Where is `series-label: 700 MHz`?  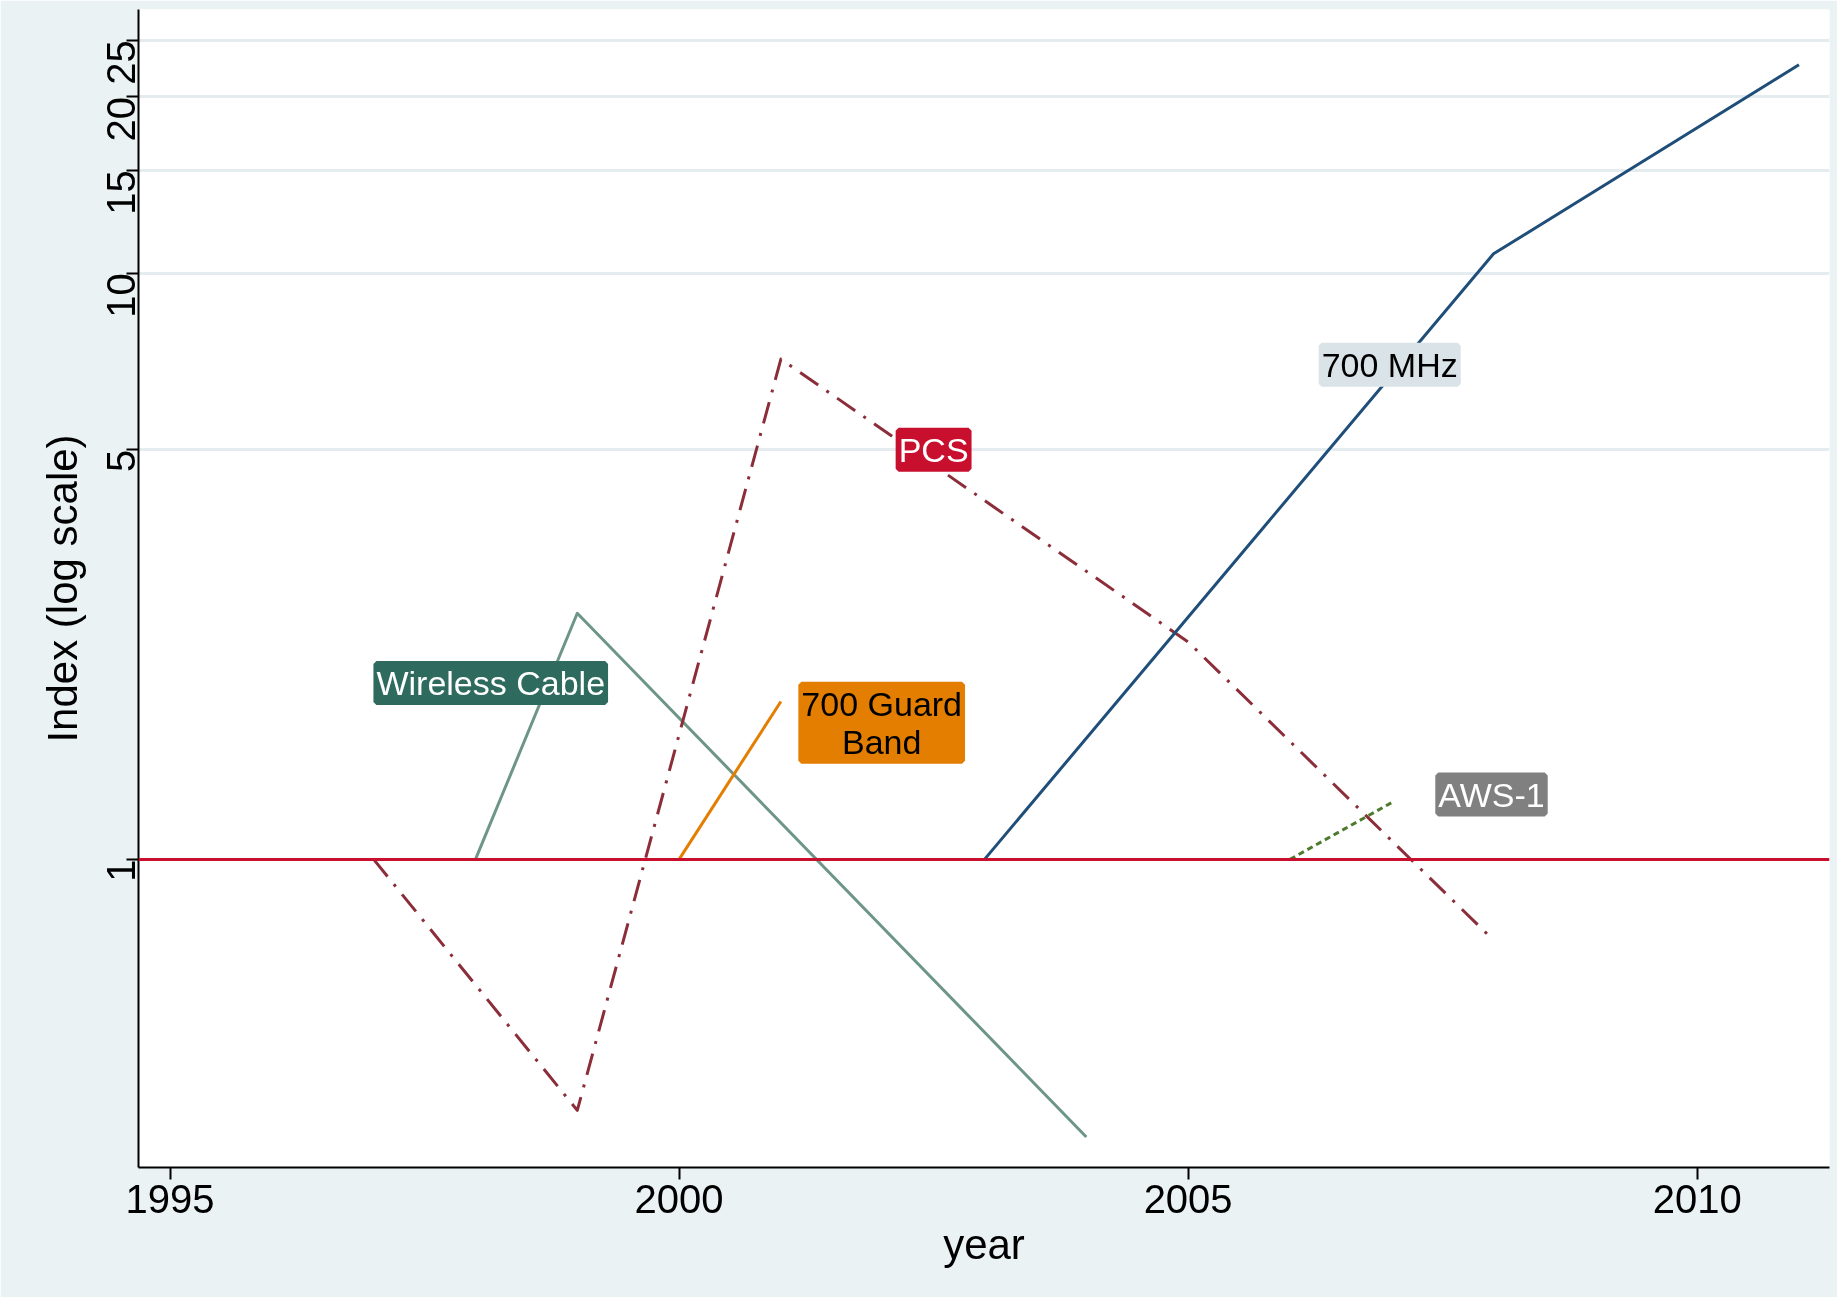
series-label: 700 MHz is located at coordinates (1389, 364).